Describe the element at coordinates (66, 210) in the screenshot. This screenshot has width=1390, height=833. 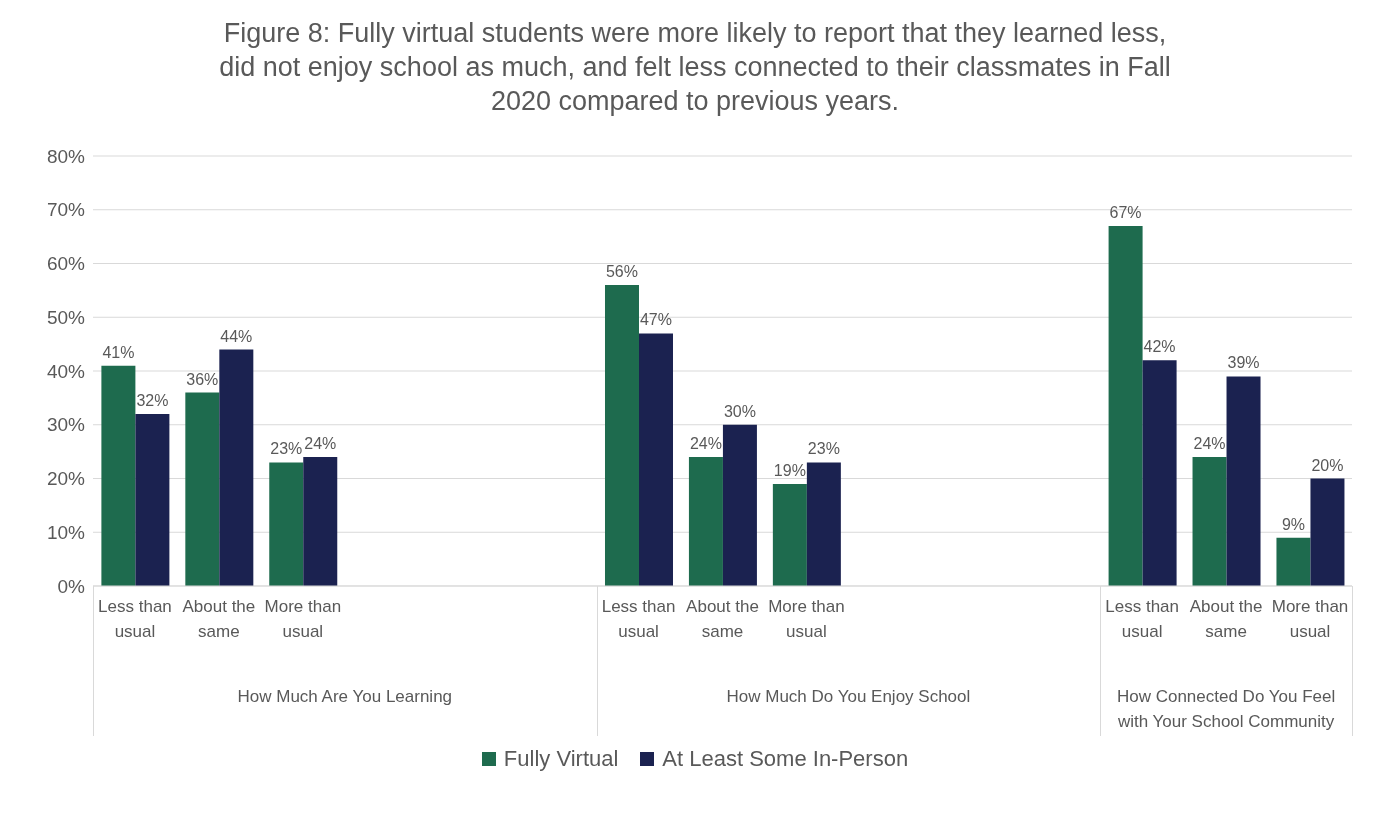
I see `y-tick-label: 70%` at that location.